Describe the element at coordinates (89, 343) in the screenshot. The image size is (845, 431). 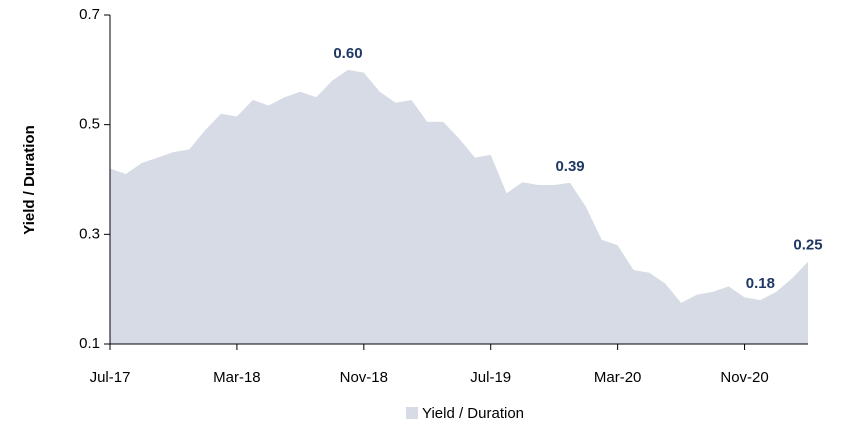
I see `y-tick-label: 0.1` at that location.